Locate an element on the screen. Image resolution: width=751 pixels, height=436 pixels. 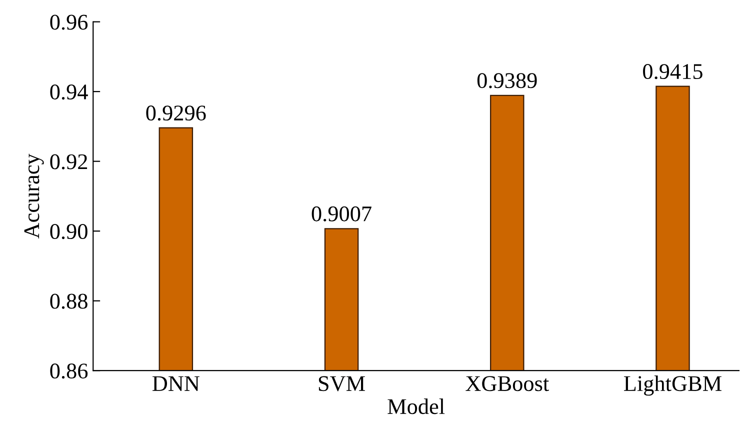
text: 0.86 is located at coordinates (69, 371).